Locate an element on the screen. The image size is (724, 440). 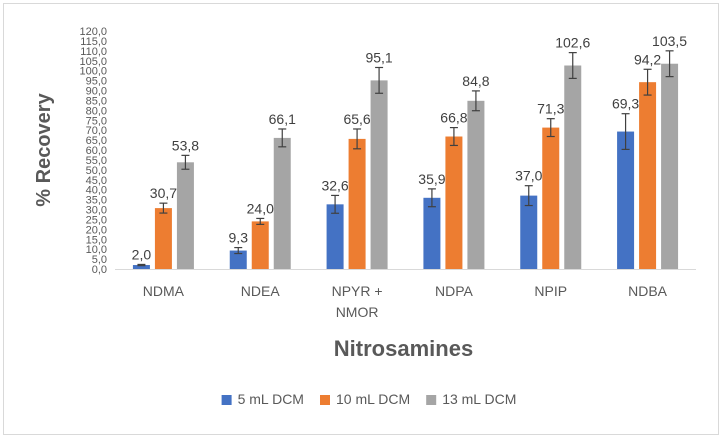
x-axis-title: Nitrosamines is located at coordinates (403, 348).